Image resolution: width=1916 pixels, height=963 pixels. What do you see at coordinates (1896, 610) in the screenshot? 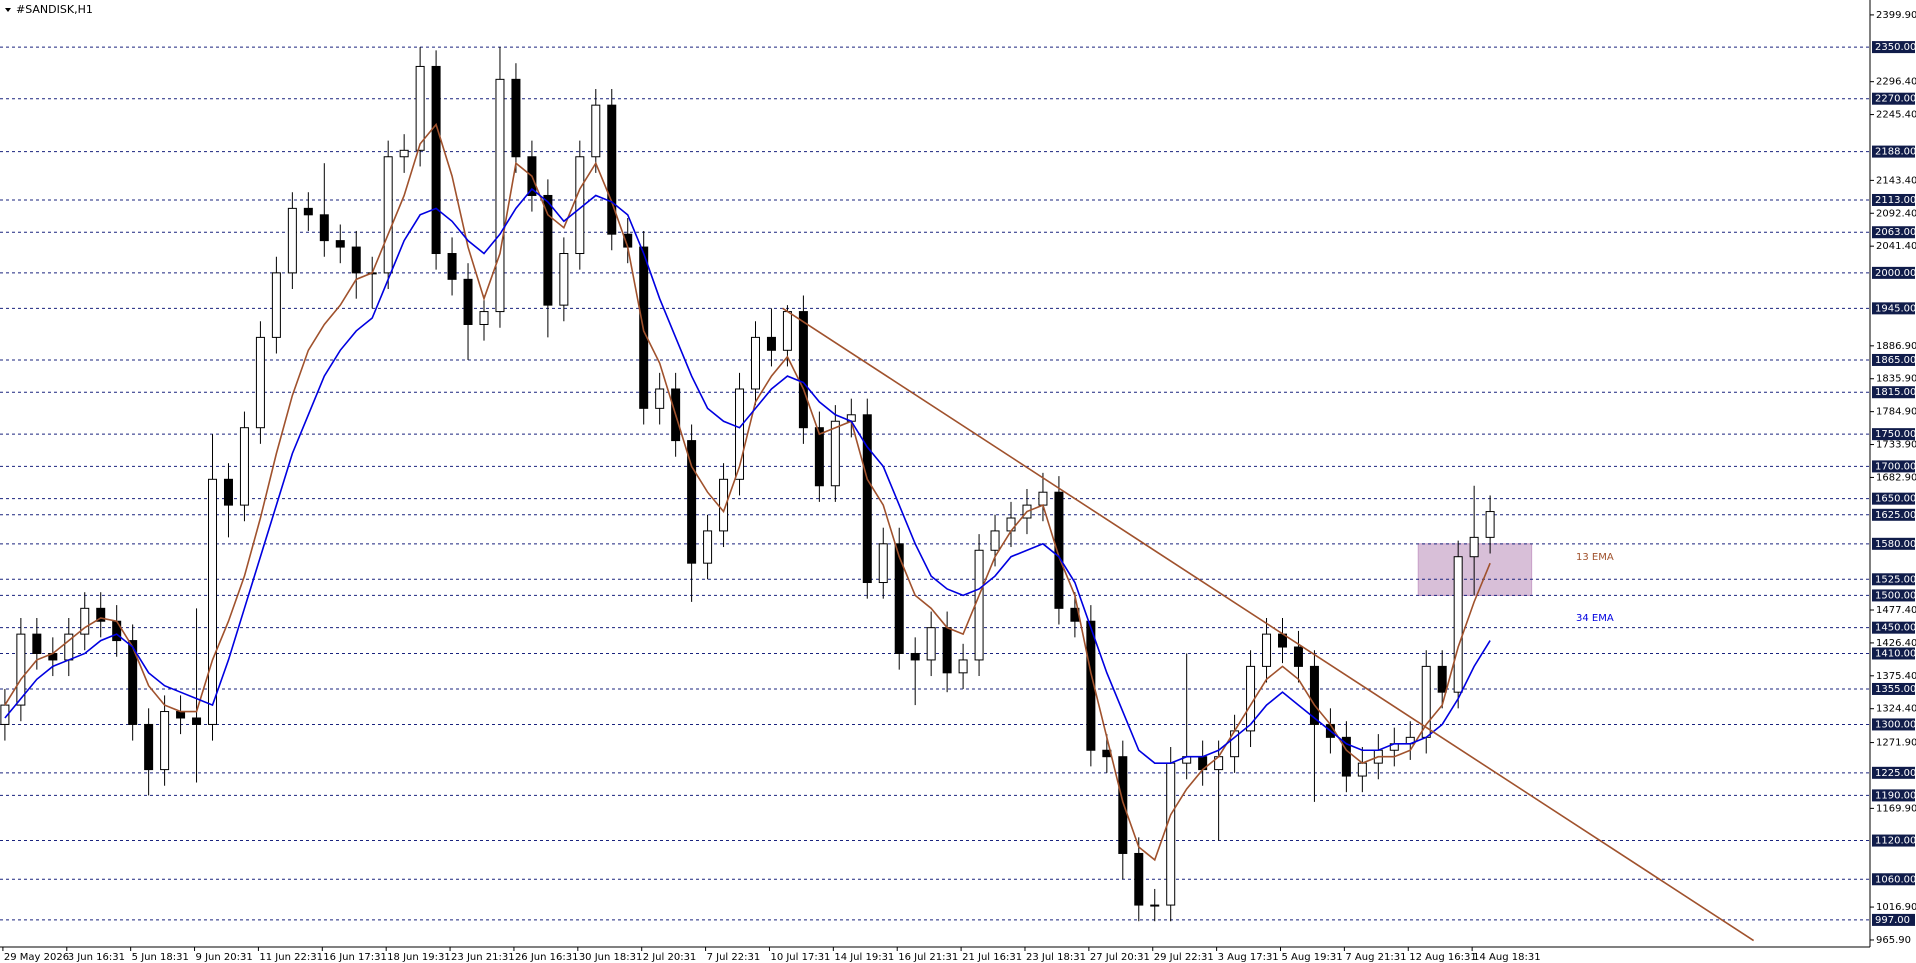
I see `y-tick-label: 1477.40` at bounding box center [1896, 610].